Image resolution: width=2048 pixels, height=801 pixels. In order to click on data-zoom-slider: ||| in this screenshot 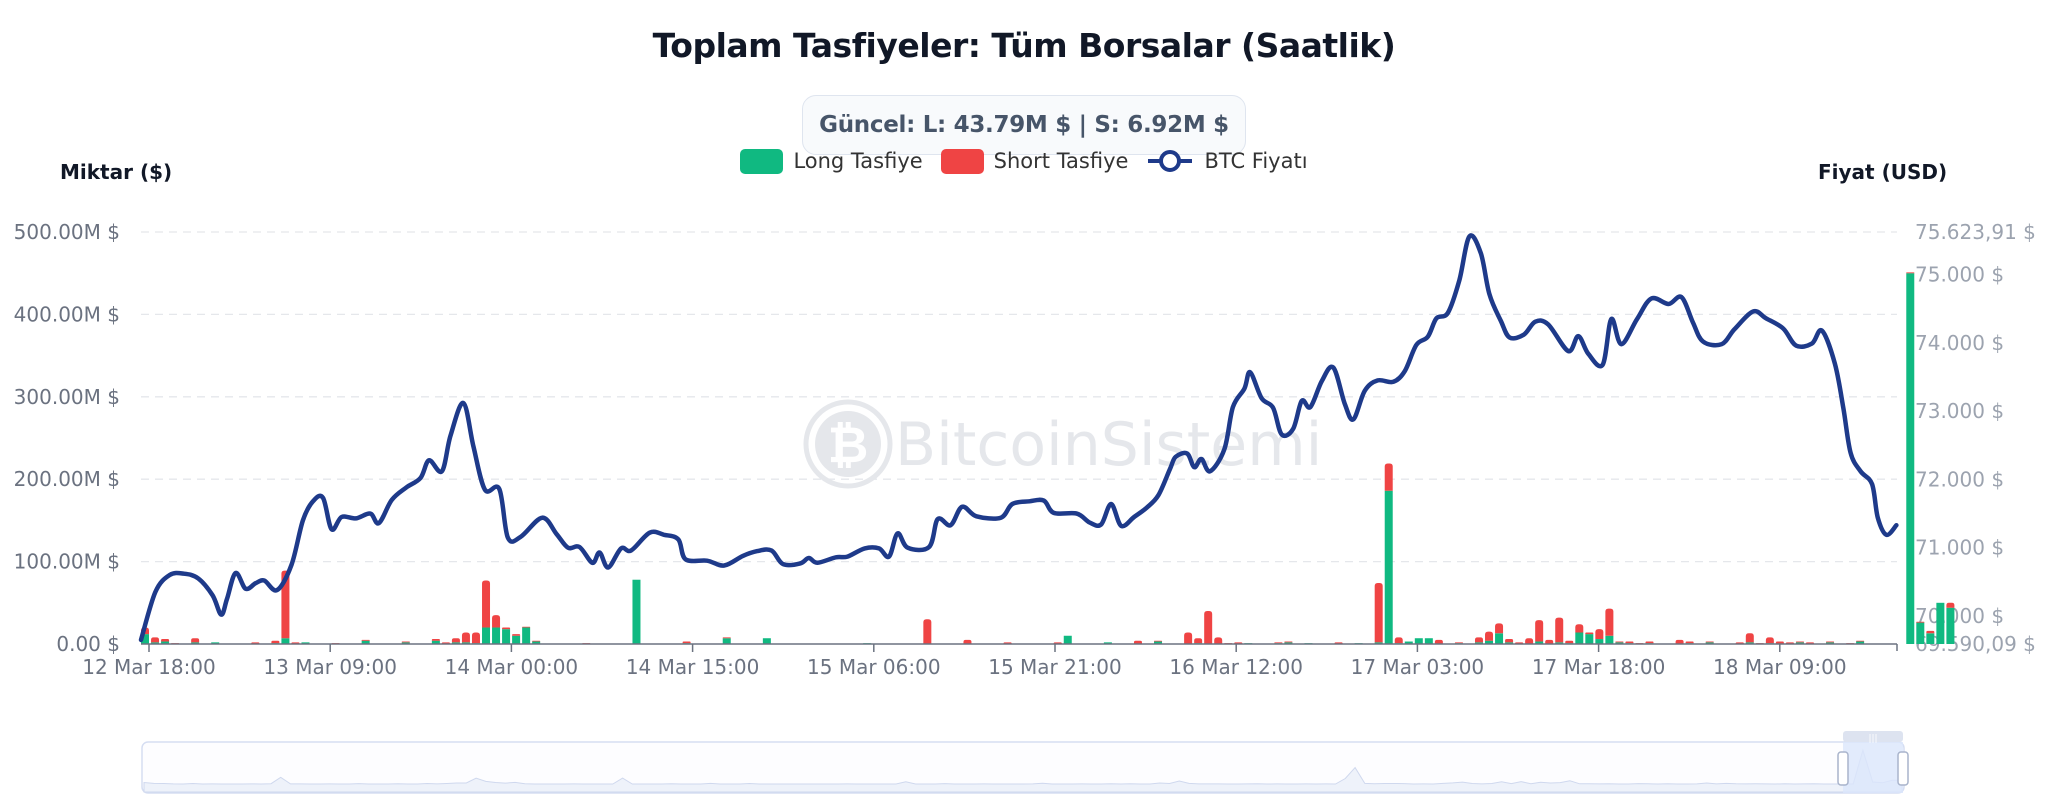, I will do `click(1025, 762)`.